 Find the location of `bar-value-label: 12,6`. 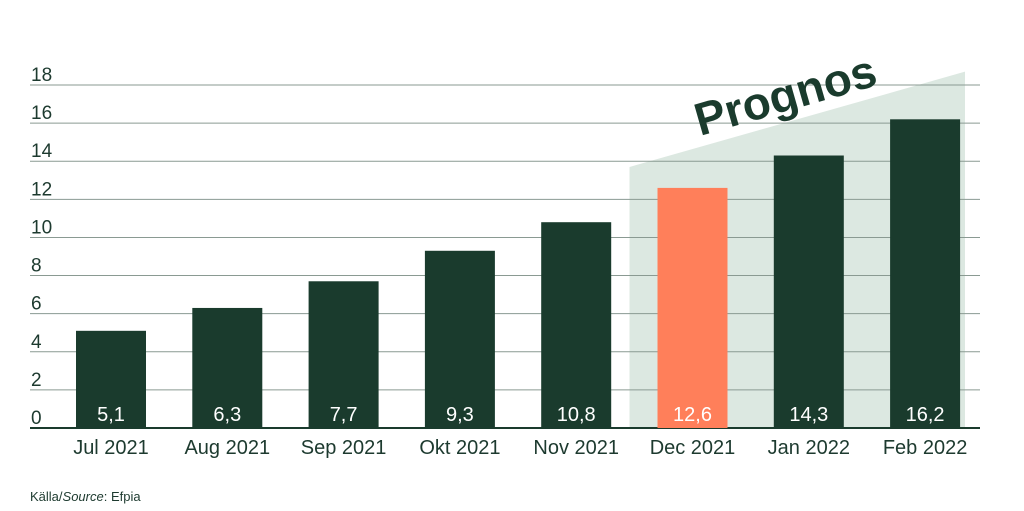

bar-value-label: 12,6 is located at coordinates (692, 415).